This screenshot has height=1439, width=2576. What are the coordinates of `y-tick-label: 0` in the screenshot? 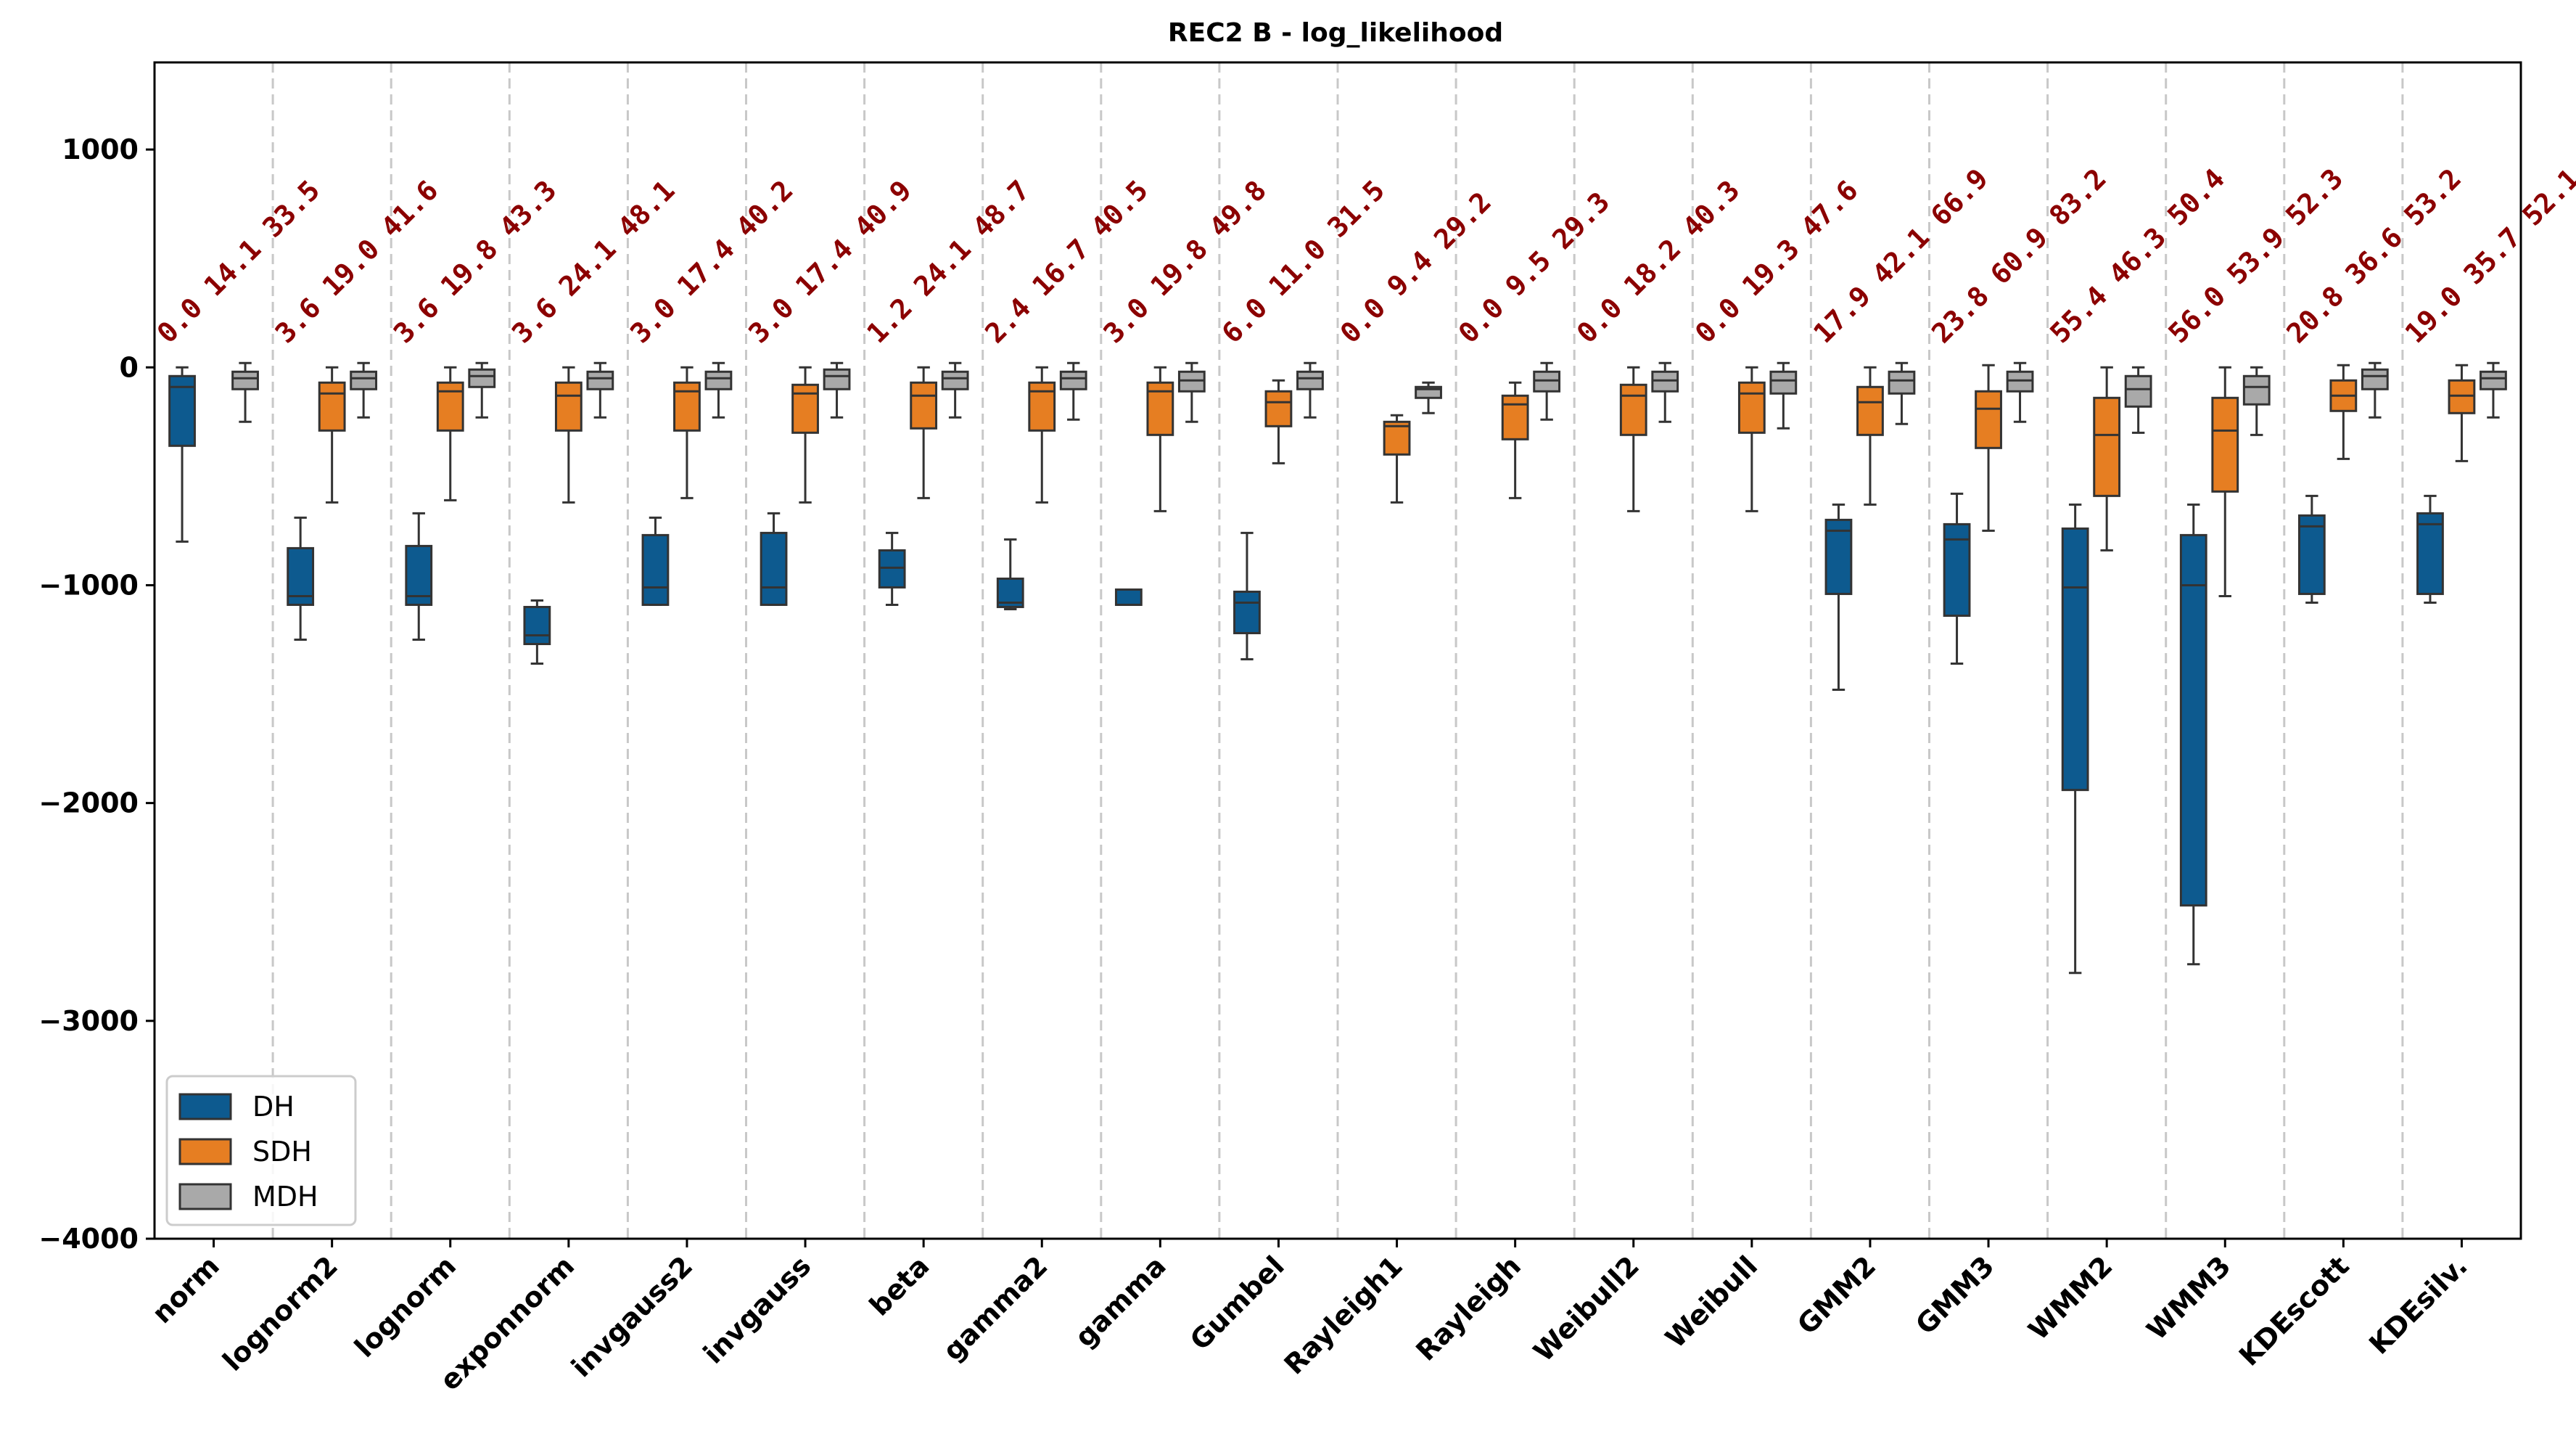 It's located at (129, 367).